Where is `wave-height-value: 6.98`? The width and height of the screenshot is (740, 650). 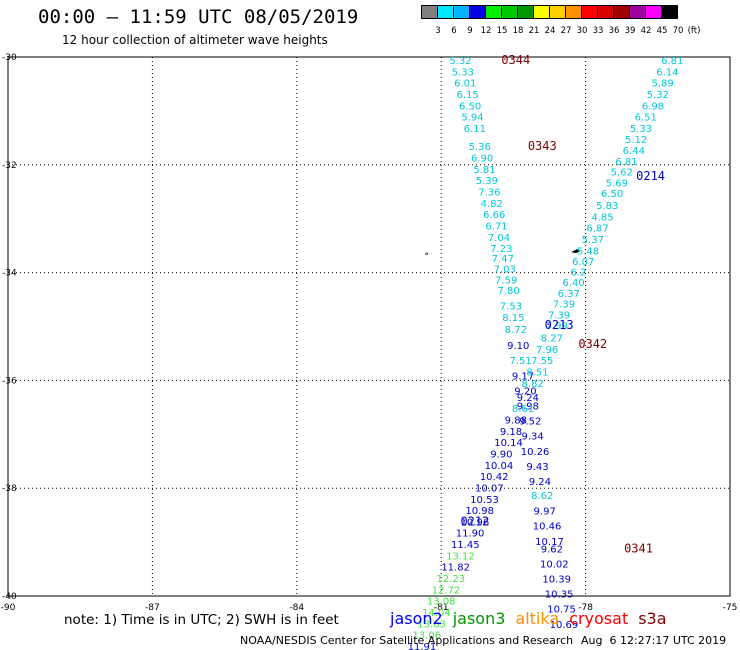 wave-height-value: 6.98 is located at coordinates (653, 106).